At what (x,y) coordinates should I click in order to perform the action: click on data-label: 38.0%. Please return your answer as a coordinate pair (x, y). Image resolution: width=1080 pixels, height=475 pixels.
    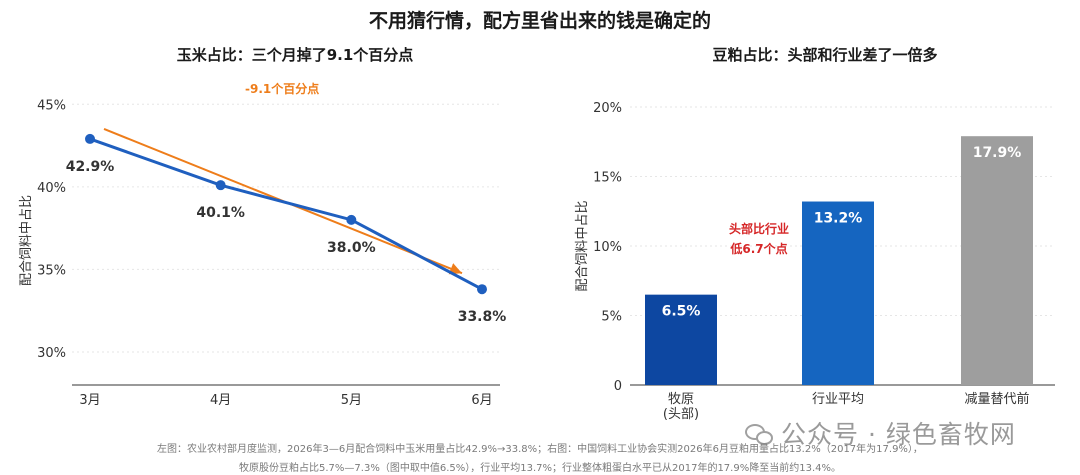
    Looking at the image, I should click on (351, 248).